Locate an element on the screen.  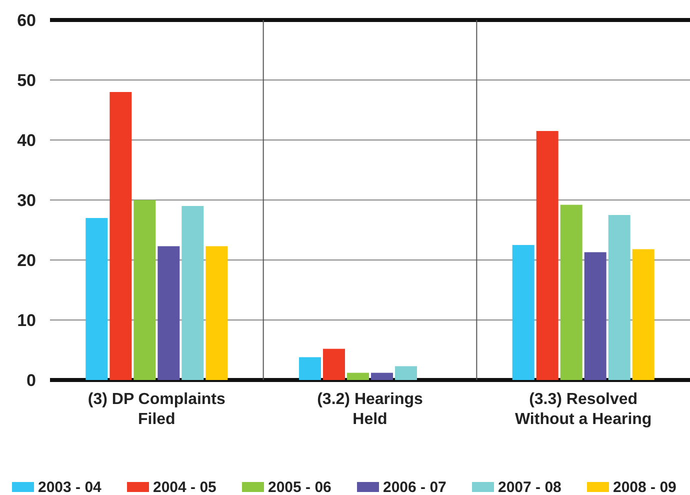
legend-label: 2003 - 04 is located at coordinates (70, 487).